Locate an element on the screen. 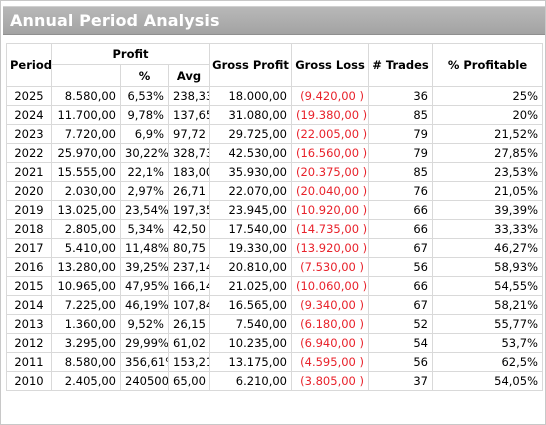 The width and height of the screenshot is (546, 425). header-trades: # Trades is located at coordinates (400, 65).